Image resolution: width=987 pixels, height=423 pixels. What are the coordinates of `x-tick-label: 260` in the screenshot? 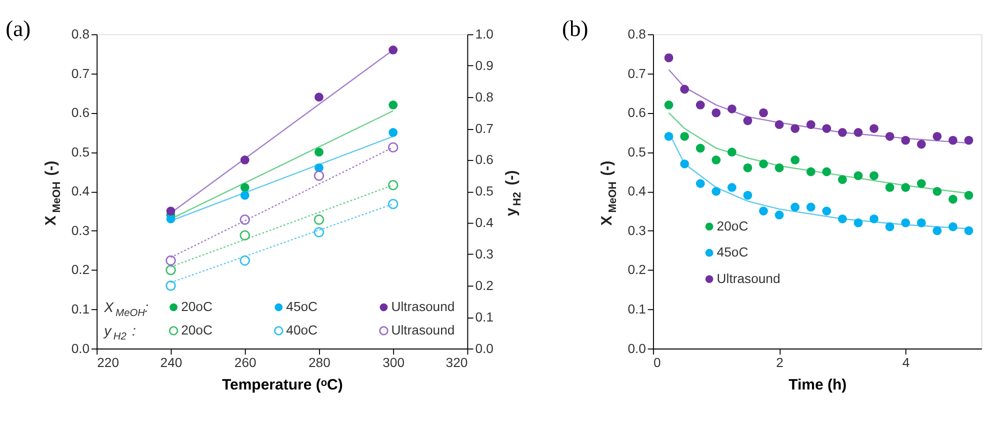 It's located at (245, 362).